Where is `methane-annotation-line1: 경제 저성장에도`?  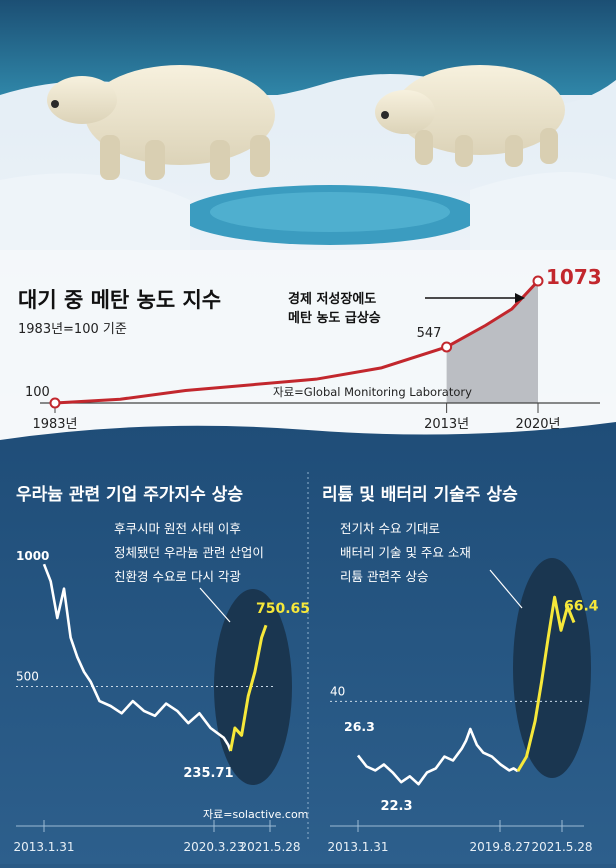
methane-annotation-line1: 경제 저성장에도 is located at coordinates (332, 299).